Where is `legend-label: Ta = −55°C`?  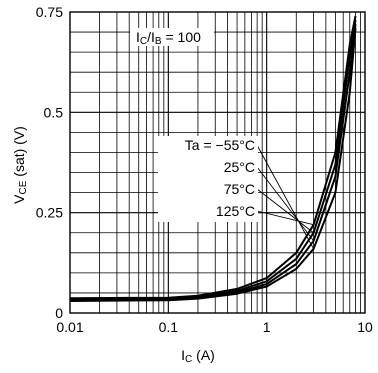 legend-label: Ta = −55°C is located at coordinates (220, 145).